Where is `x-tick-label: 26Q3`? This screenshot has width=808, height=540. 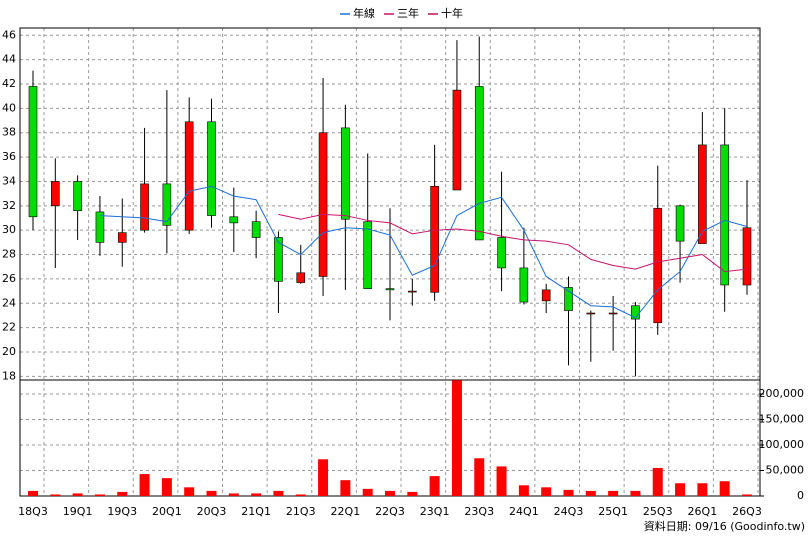 x-tick-label: 26Q3 is located at coordinates (747, 511).